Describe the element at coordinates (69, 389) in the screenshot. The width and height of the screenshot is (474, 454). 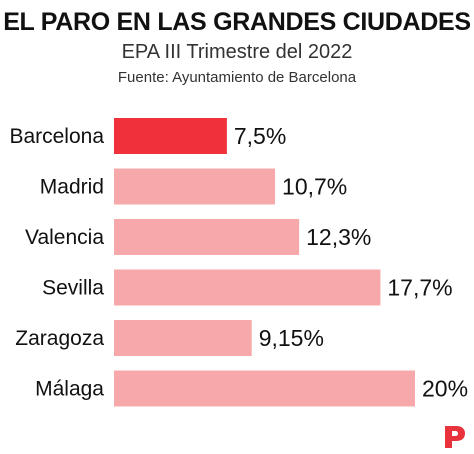
I see `category-label: Málaga` at that location.